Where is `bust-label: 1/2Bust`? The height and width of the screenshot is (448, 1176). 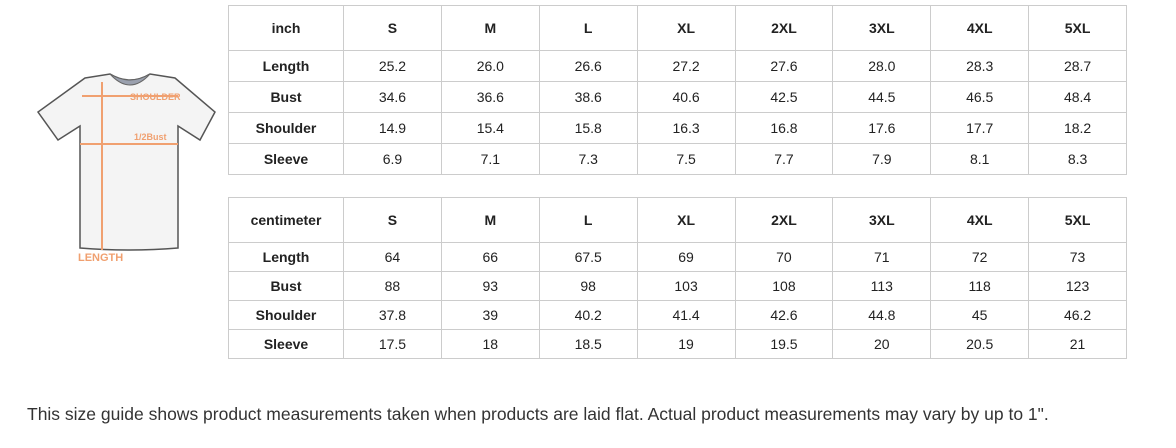 bust-label: 1/2Bust is located at coordinates (150, 137).